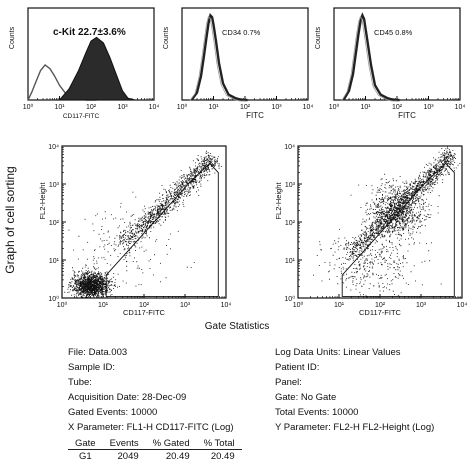 The height and width of the screenshot is (466, 474). Describe the element at coordinates (113, 412) in the screenshot. I see `stats-gated-events: Gated Events: 10000` at that location.